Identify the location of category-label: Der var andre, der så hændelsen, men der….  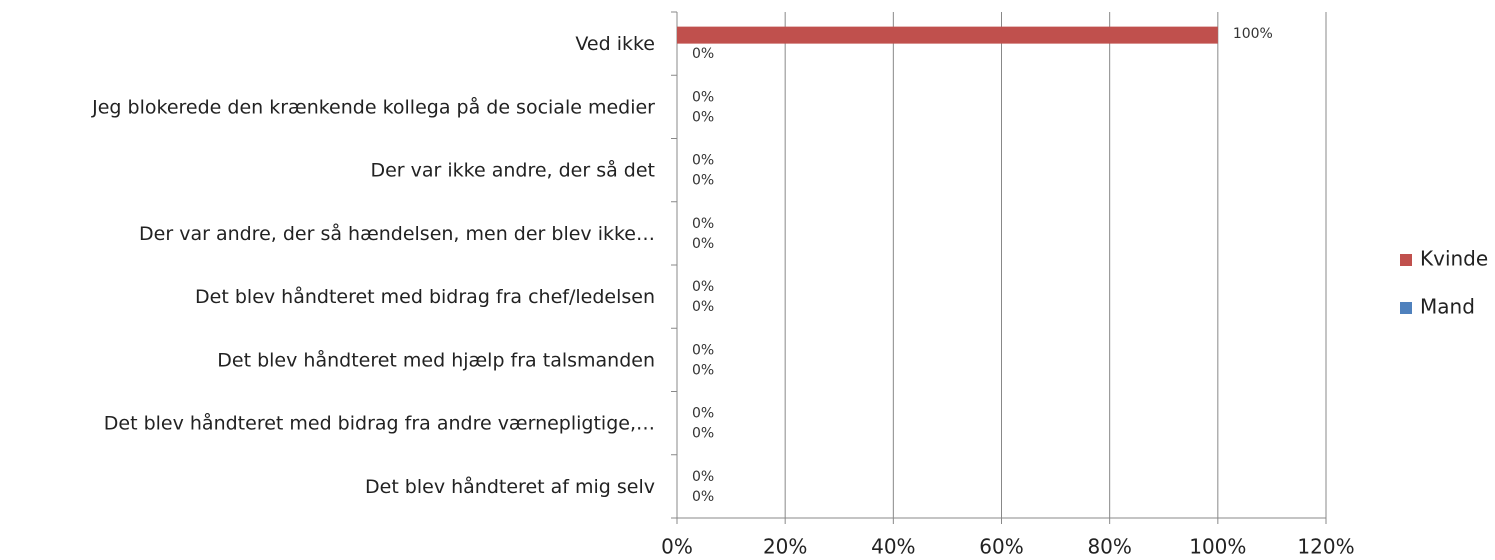
(397, 233).